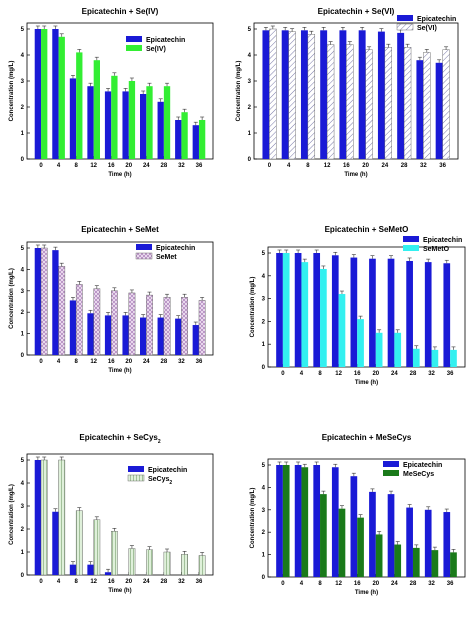 The width and height of the screenshot is (474, 617). I want to click on y-tick-label: 0, so click(264, 368).